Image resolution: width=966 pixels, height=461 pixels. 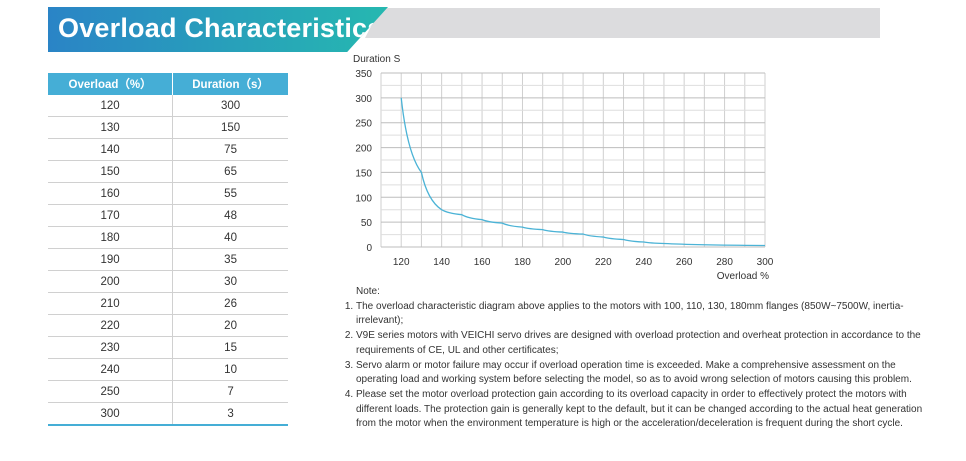 What do you see at coordinates (230, 215) in the screenshot?
I see `duration-cell: 48` at bounding box center [230, 215].